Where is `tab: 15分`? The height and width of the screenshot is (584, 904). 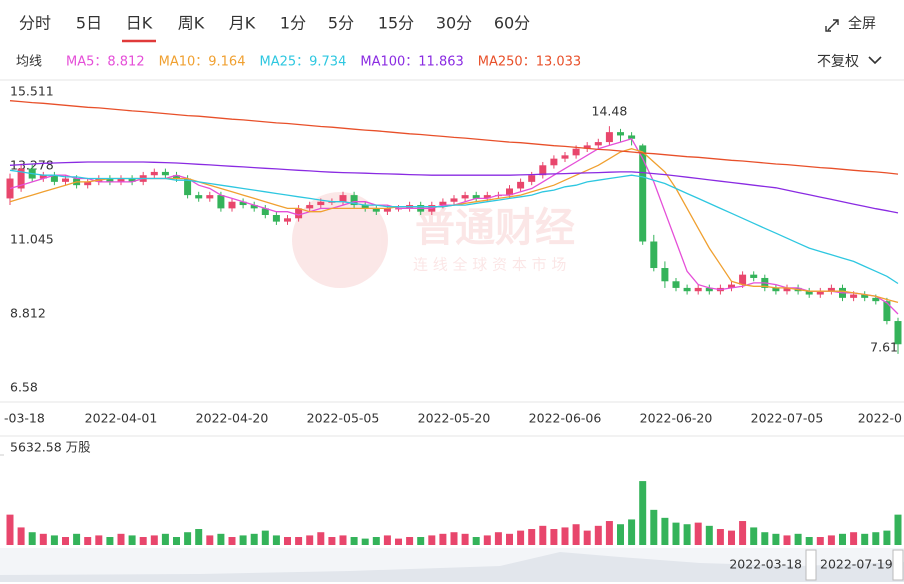
tab: 15分 is located at coordinates (396, 23).